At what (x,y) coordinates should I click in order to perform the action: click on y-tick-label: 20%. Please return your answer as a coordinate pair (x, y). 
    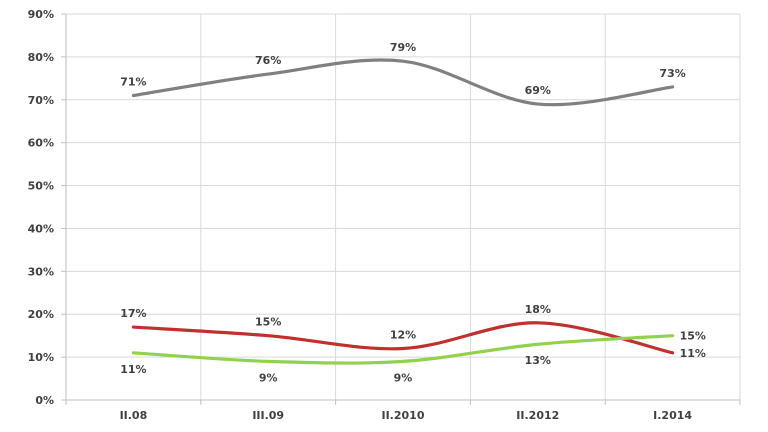
    Looking at the image, I should click on (41, 314).